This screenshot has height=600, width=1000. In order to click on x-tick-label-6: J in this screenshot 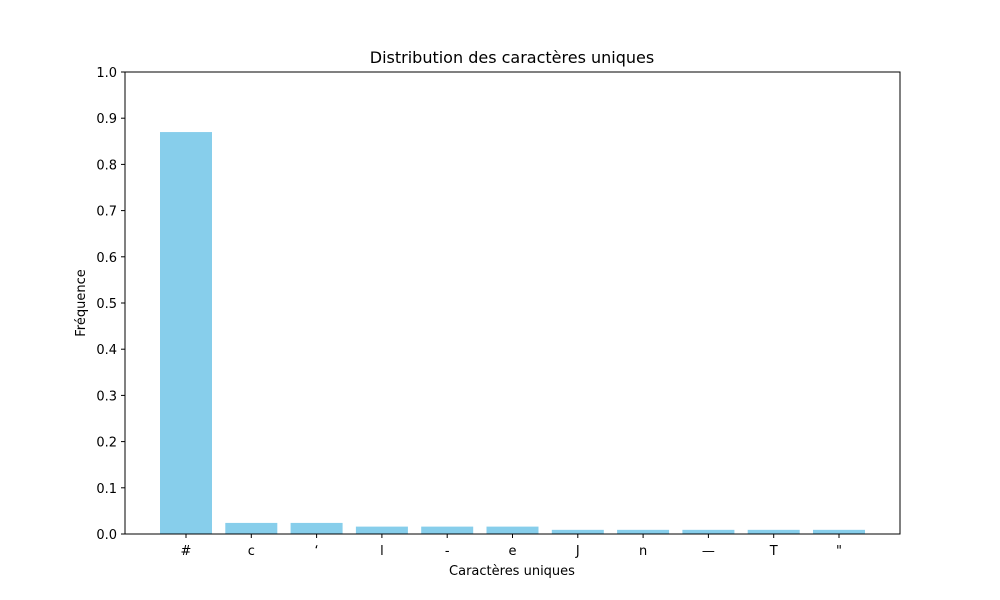, I will do `click(577, 551)`.